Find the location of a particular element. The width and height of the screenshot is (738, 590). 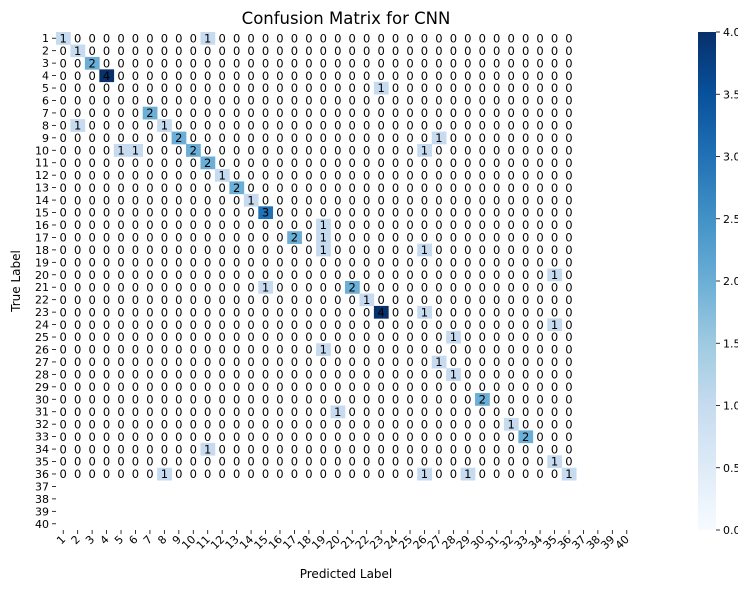

cell-value-23-11: 0 is located at coordinates (207, 312).